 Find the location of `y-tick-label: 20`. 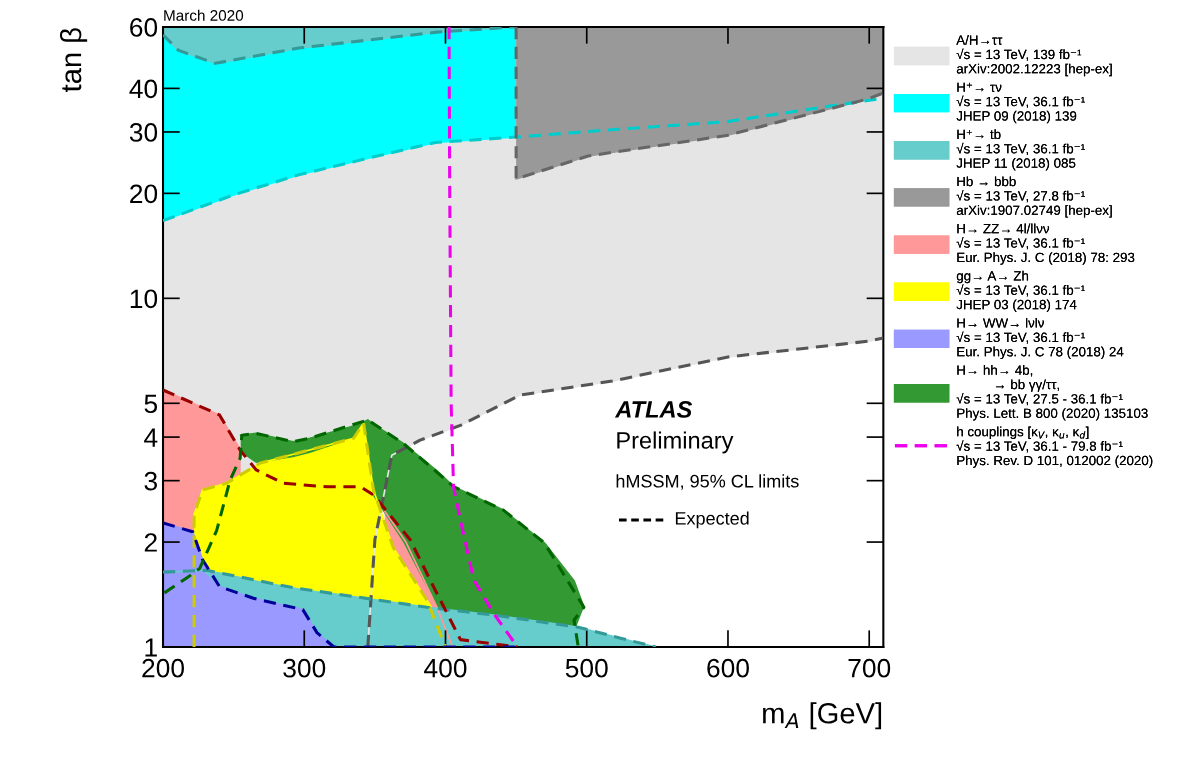

y-tick-label: 20 is located at coordinates (144, 194).